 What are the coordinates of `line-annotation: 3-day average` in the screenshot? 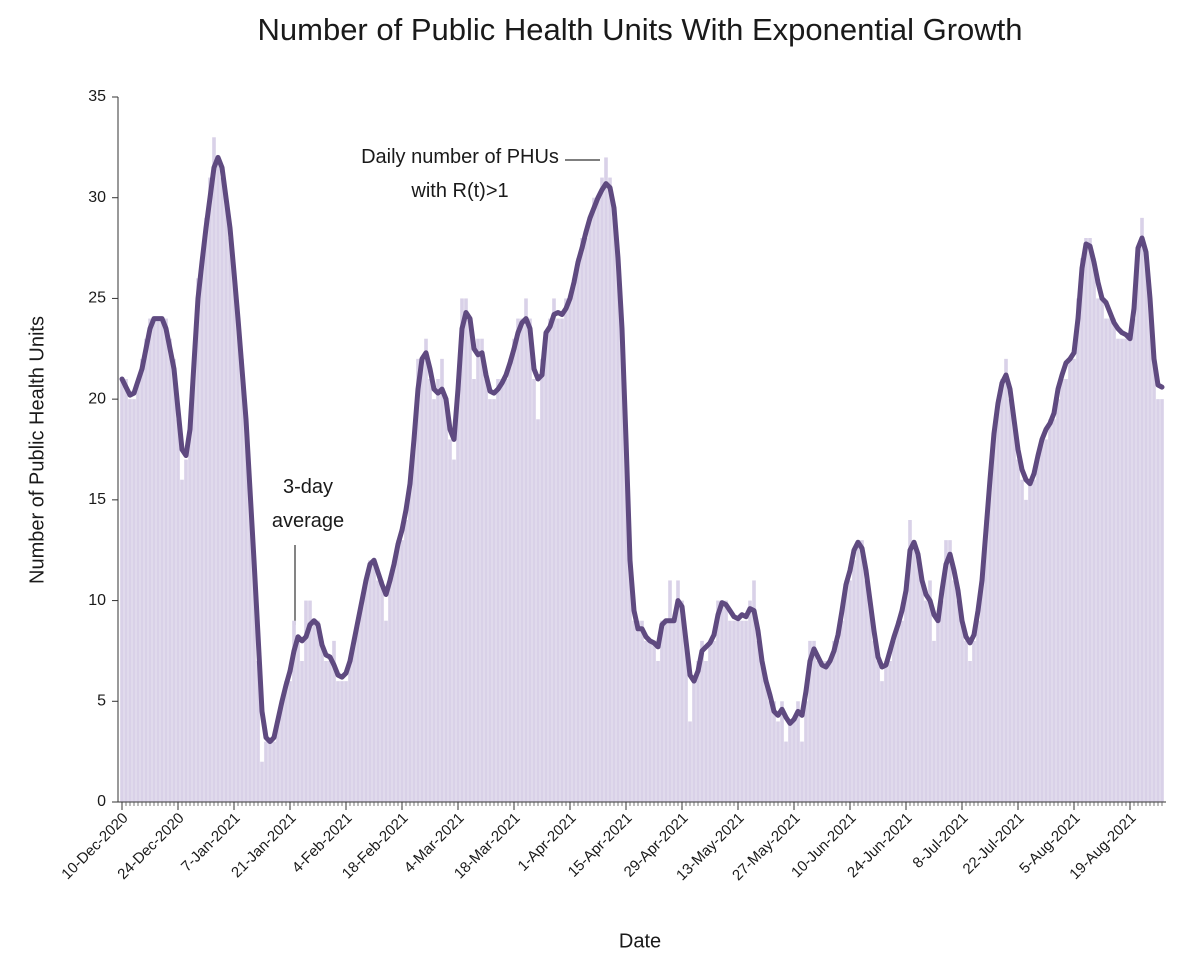 It's located at (308, 504).